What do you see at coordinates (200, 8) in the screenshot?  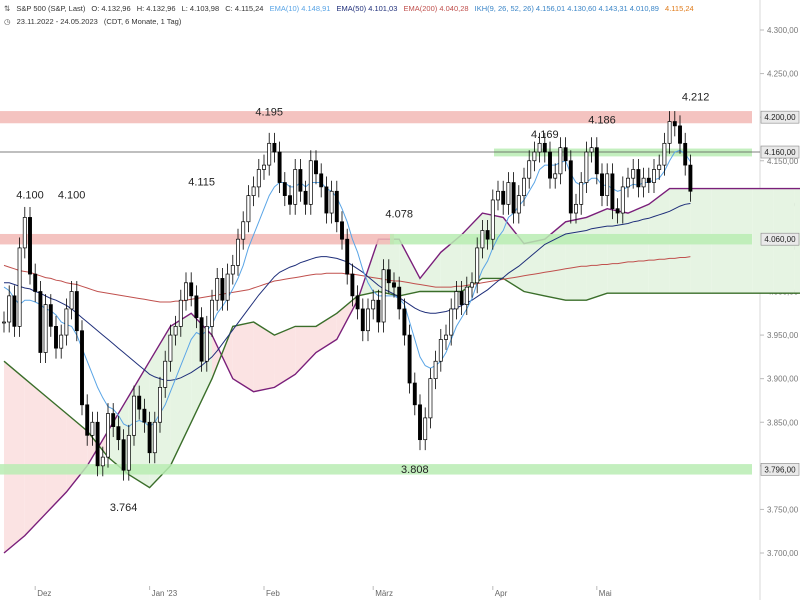 I see `low-value: L: 4.103,98` at bounding box center [200, 8].